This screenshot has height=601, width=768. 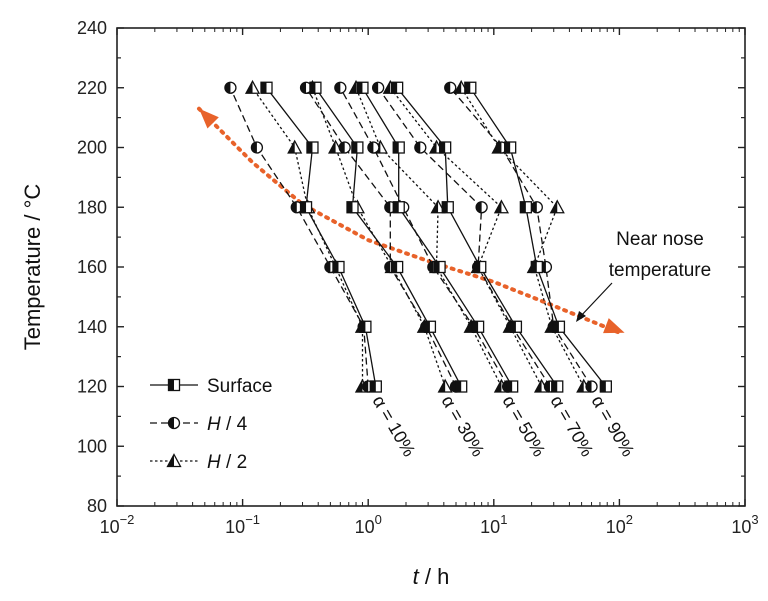 I want to click on y-tick-label: 100, so click(x=92, y=446).